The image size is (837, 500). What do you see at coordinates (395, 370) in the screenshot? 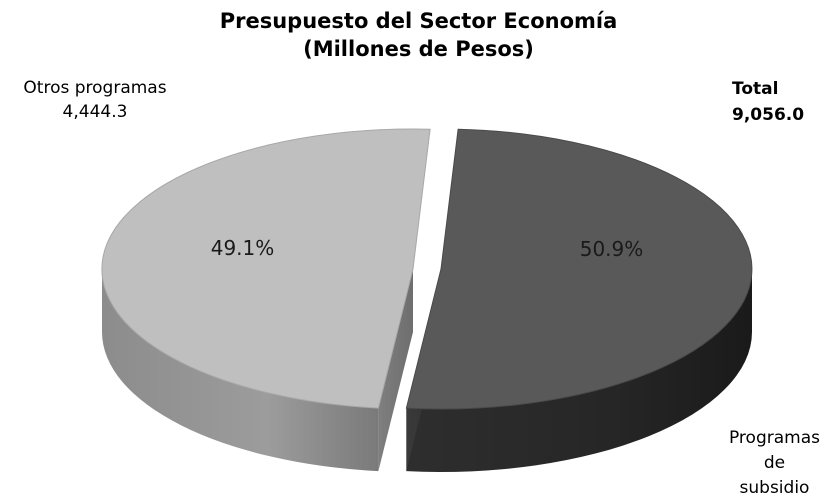
I see `slice-cut-face-otros-programas` at bounding box center [395, 370].